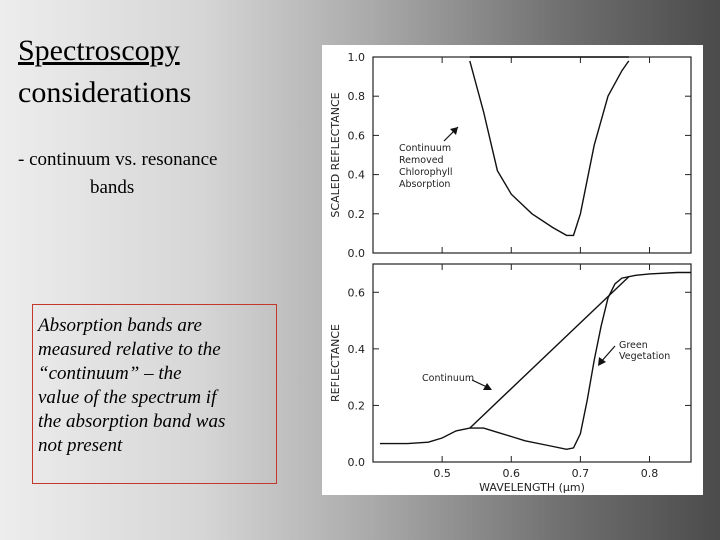 The width and height of the screenshot is (720, 540). Describe the element at coordinates (99, 50) in the screenshot. I see `title-line-1: Spectroscopy` at that location.